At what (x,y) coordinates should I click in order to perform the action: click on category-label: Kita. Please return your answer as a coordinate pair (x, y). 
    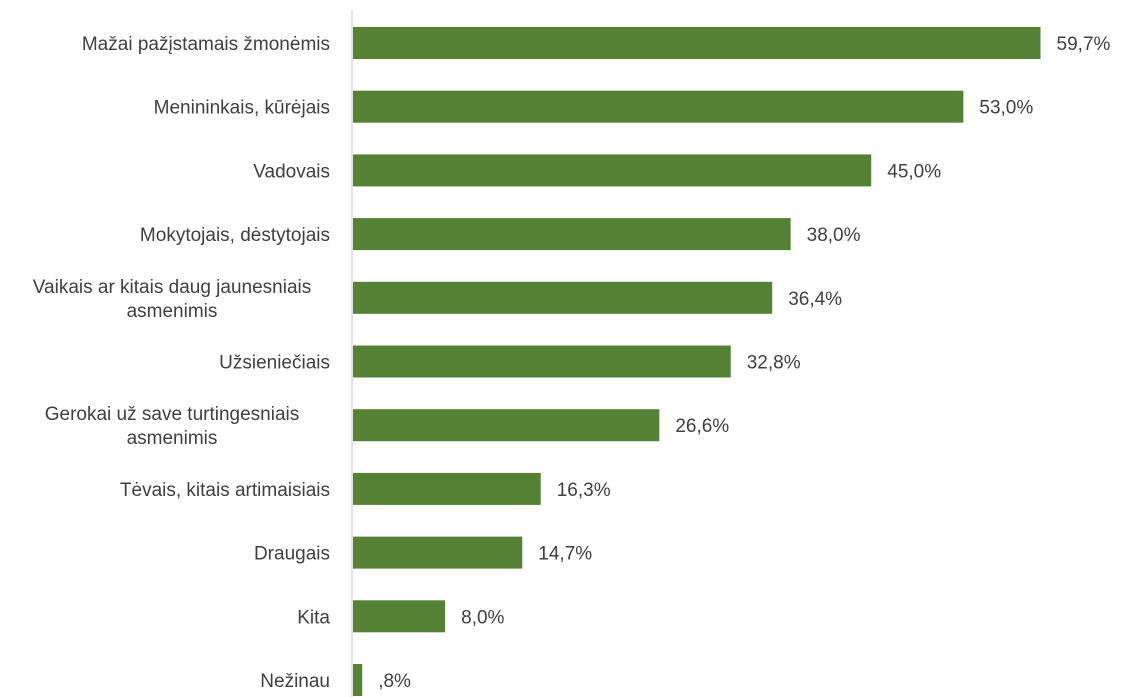
    Looking at the image, I should click on (313, 617).